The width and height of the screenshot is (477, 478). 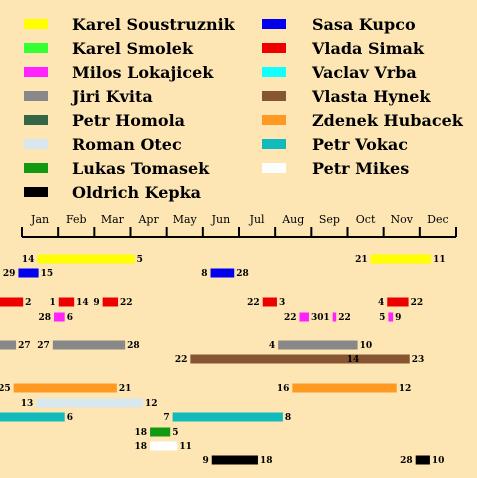 I want to click on row-zdenek-hubacek: 25 21 16 12, so click(x=205, y=388).